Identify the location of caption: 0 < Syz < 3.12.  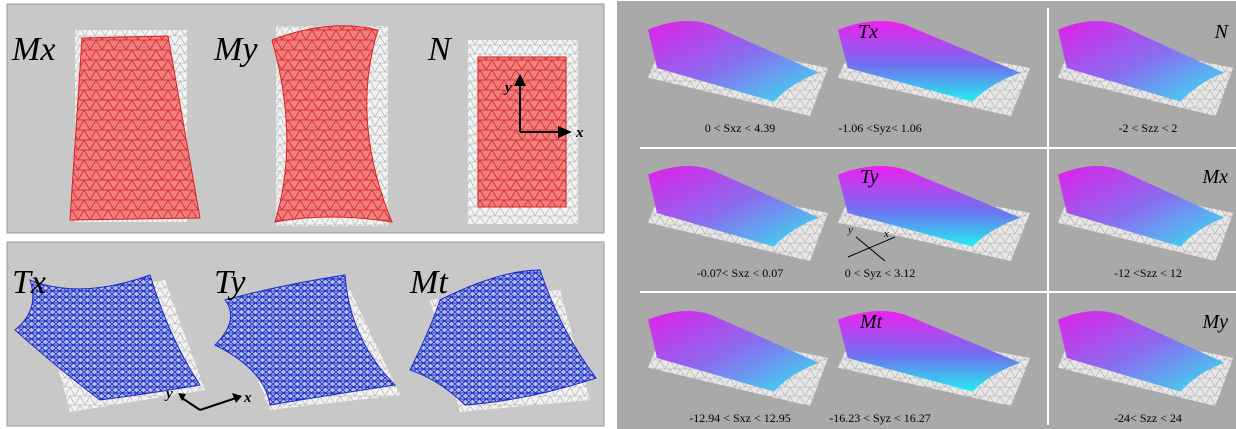
(880, 273).